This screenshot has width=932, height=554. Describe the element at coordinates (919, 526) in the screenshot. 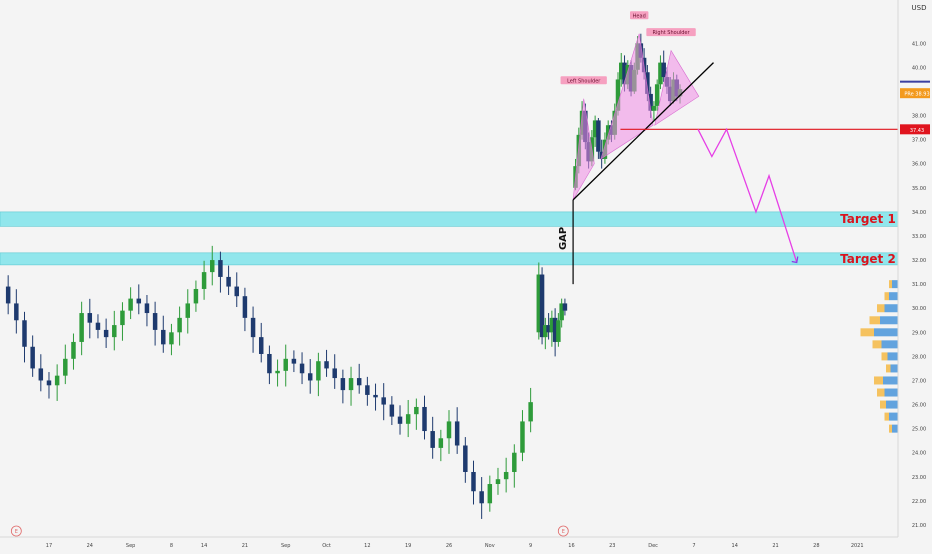

I see `price-tick-label: 21.00` at that location.